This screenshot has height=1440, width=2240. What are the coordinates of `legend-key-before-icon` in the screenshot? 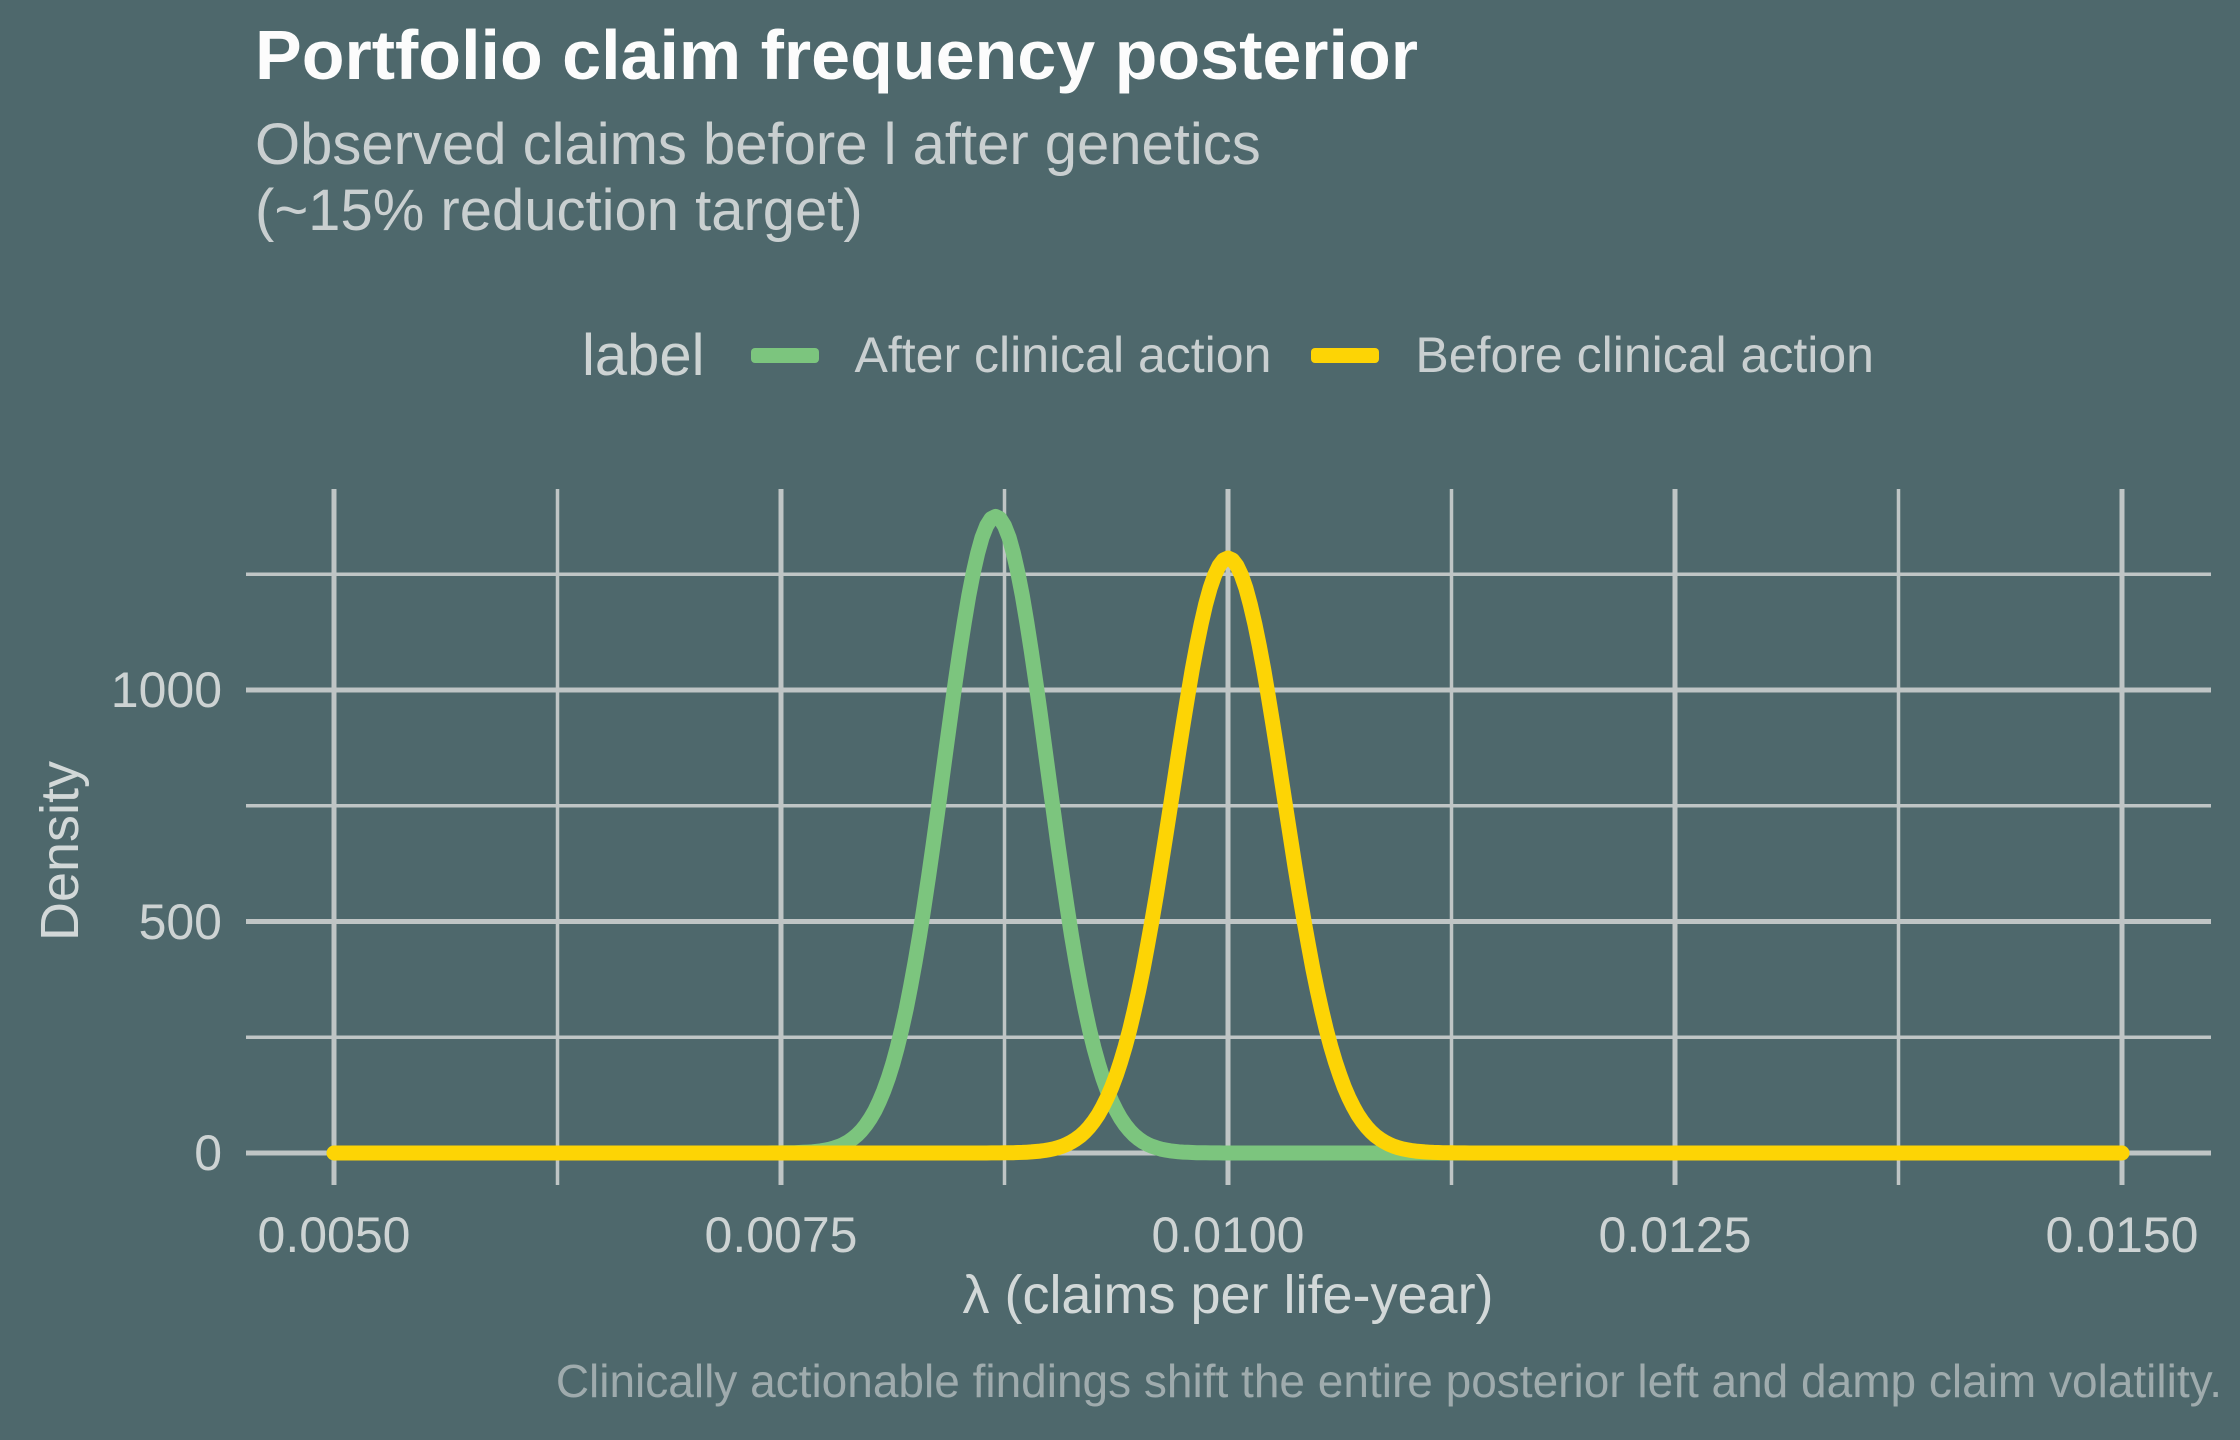 It's located at (1345, 355).